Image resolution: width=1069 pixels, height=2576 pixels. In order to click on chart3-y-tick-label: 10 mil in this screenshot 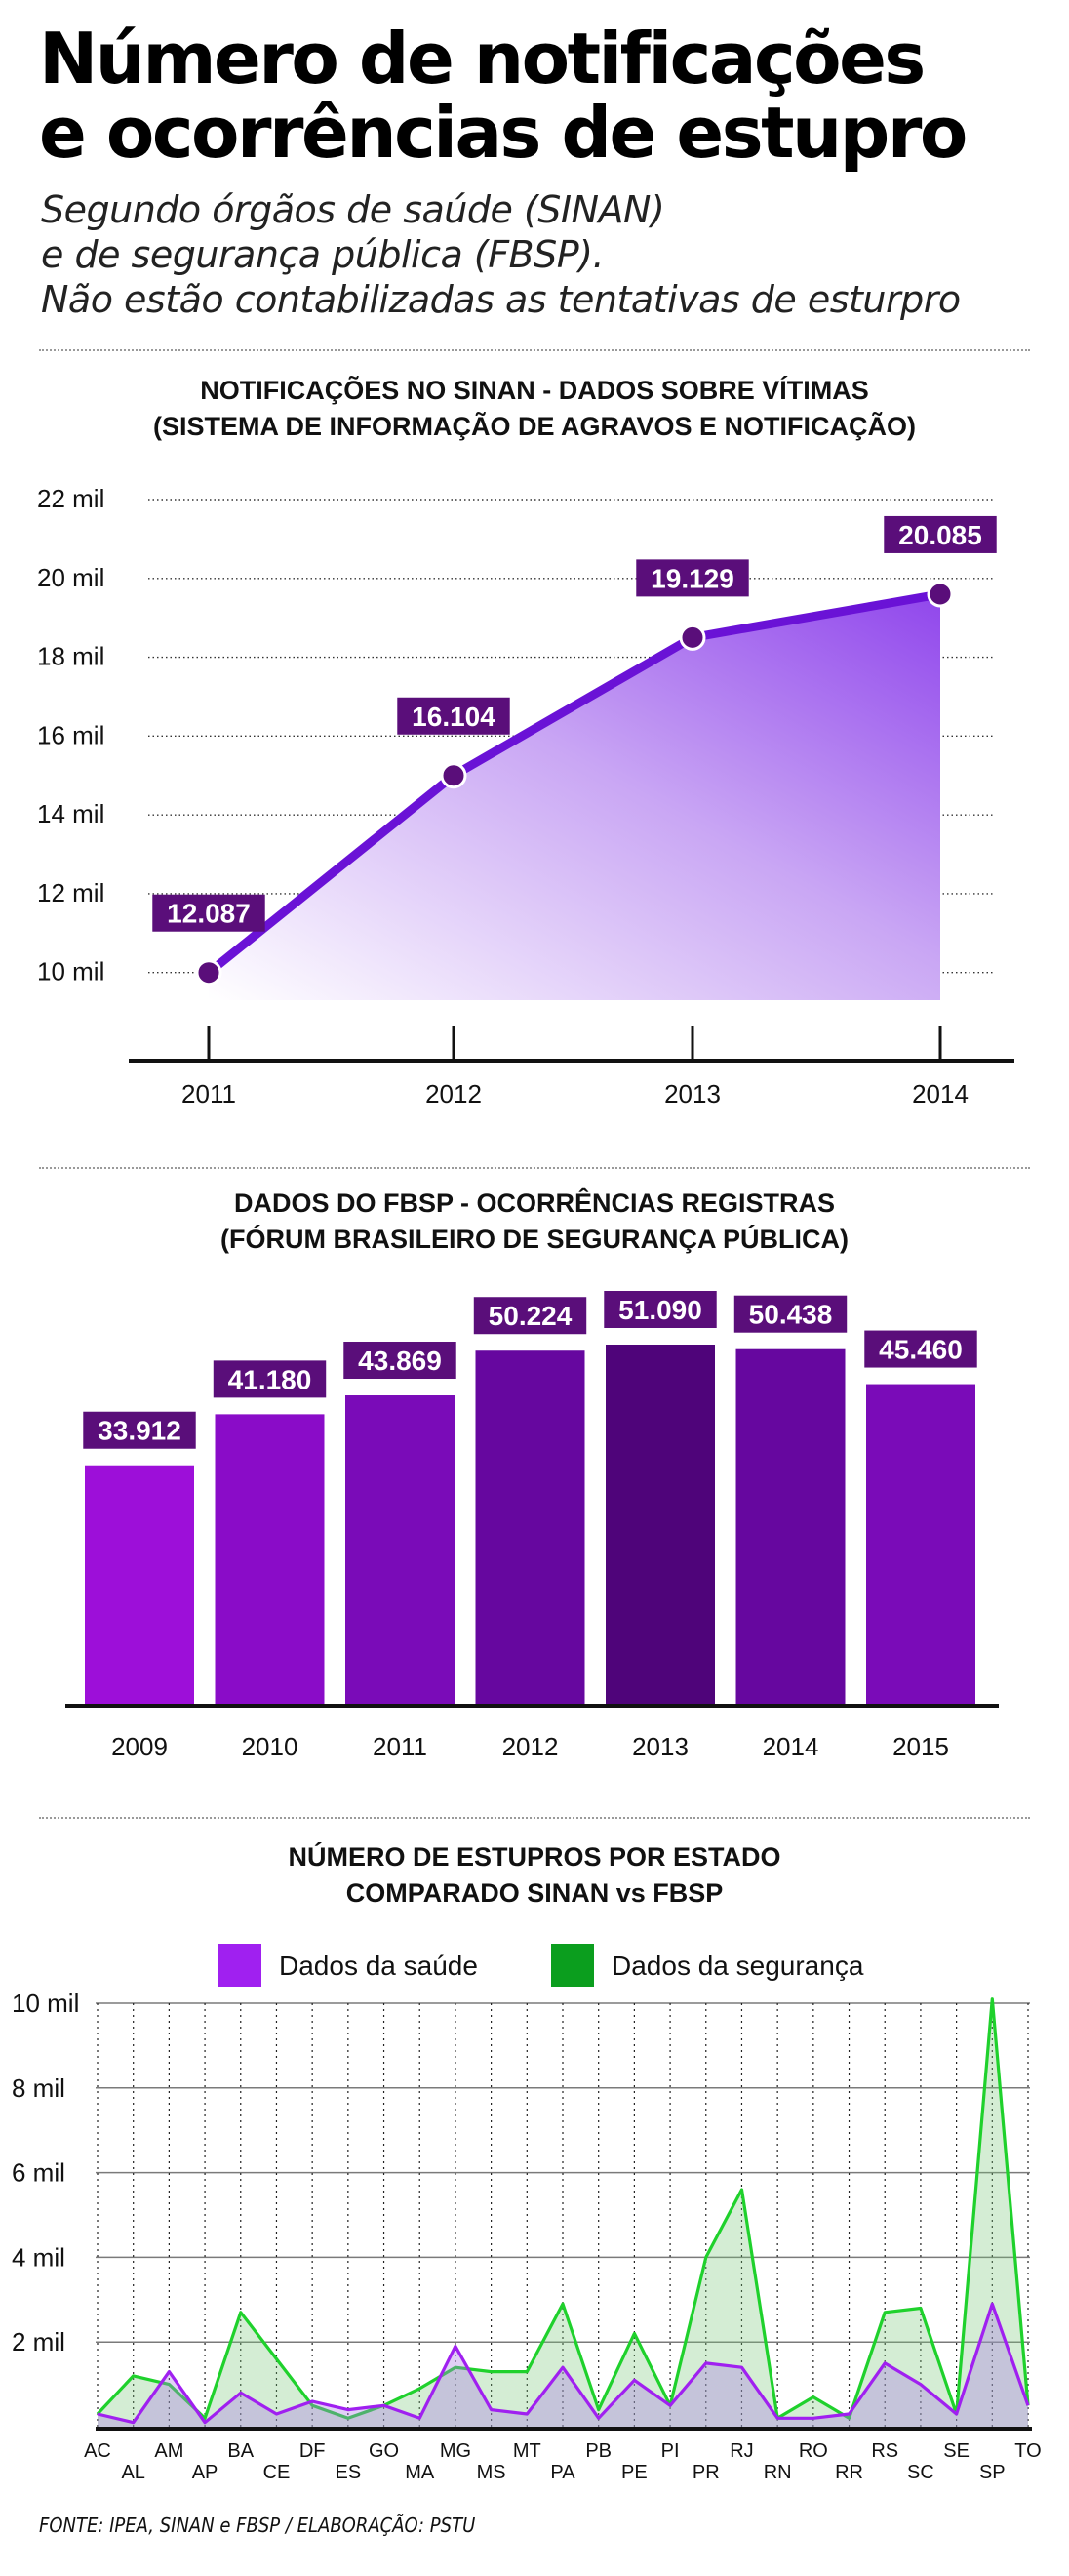, I will do `click(45, 2003)`.